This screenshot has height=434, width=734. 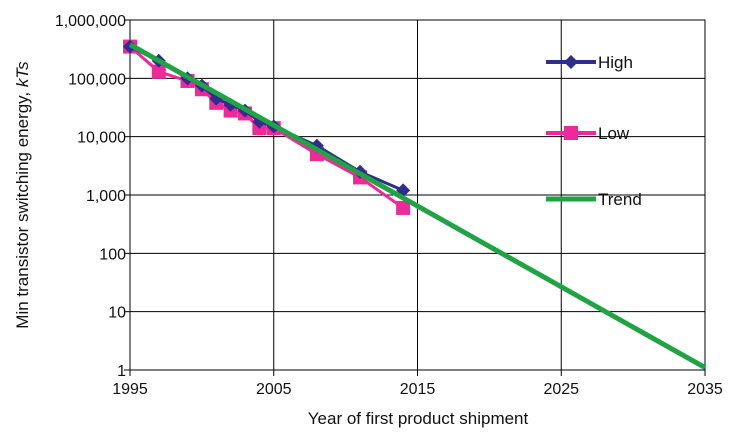 What do you see at coordinates (112, 254) in the screenshot?
I see `y-tick-label: 100` at bounding box center [112, 254].